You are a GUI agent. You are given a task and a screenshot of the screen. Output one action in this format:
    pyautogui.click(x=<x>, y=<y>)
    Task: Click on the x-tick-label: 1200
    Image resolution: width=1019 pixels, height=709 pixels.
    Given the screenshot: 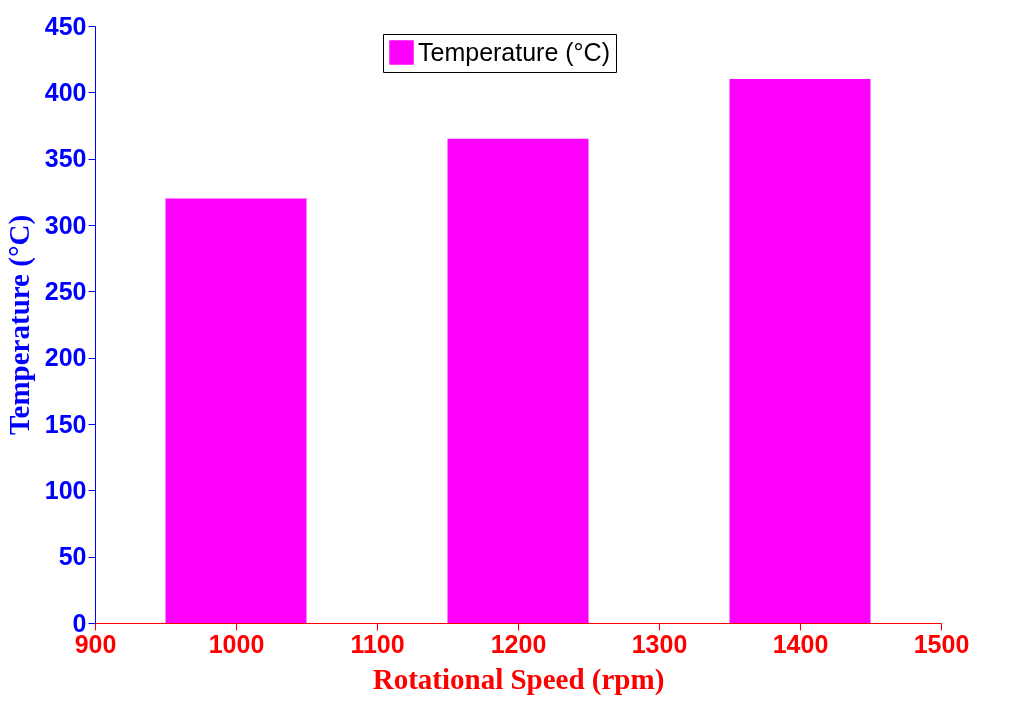 What is the action you would take?
    pyautogui.click(x=518, y=643)
    